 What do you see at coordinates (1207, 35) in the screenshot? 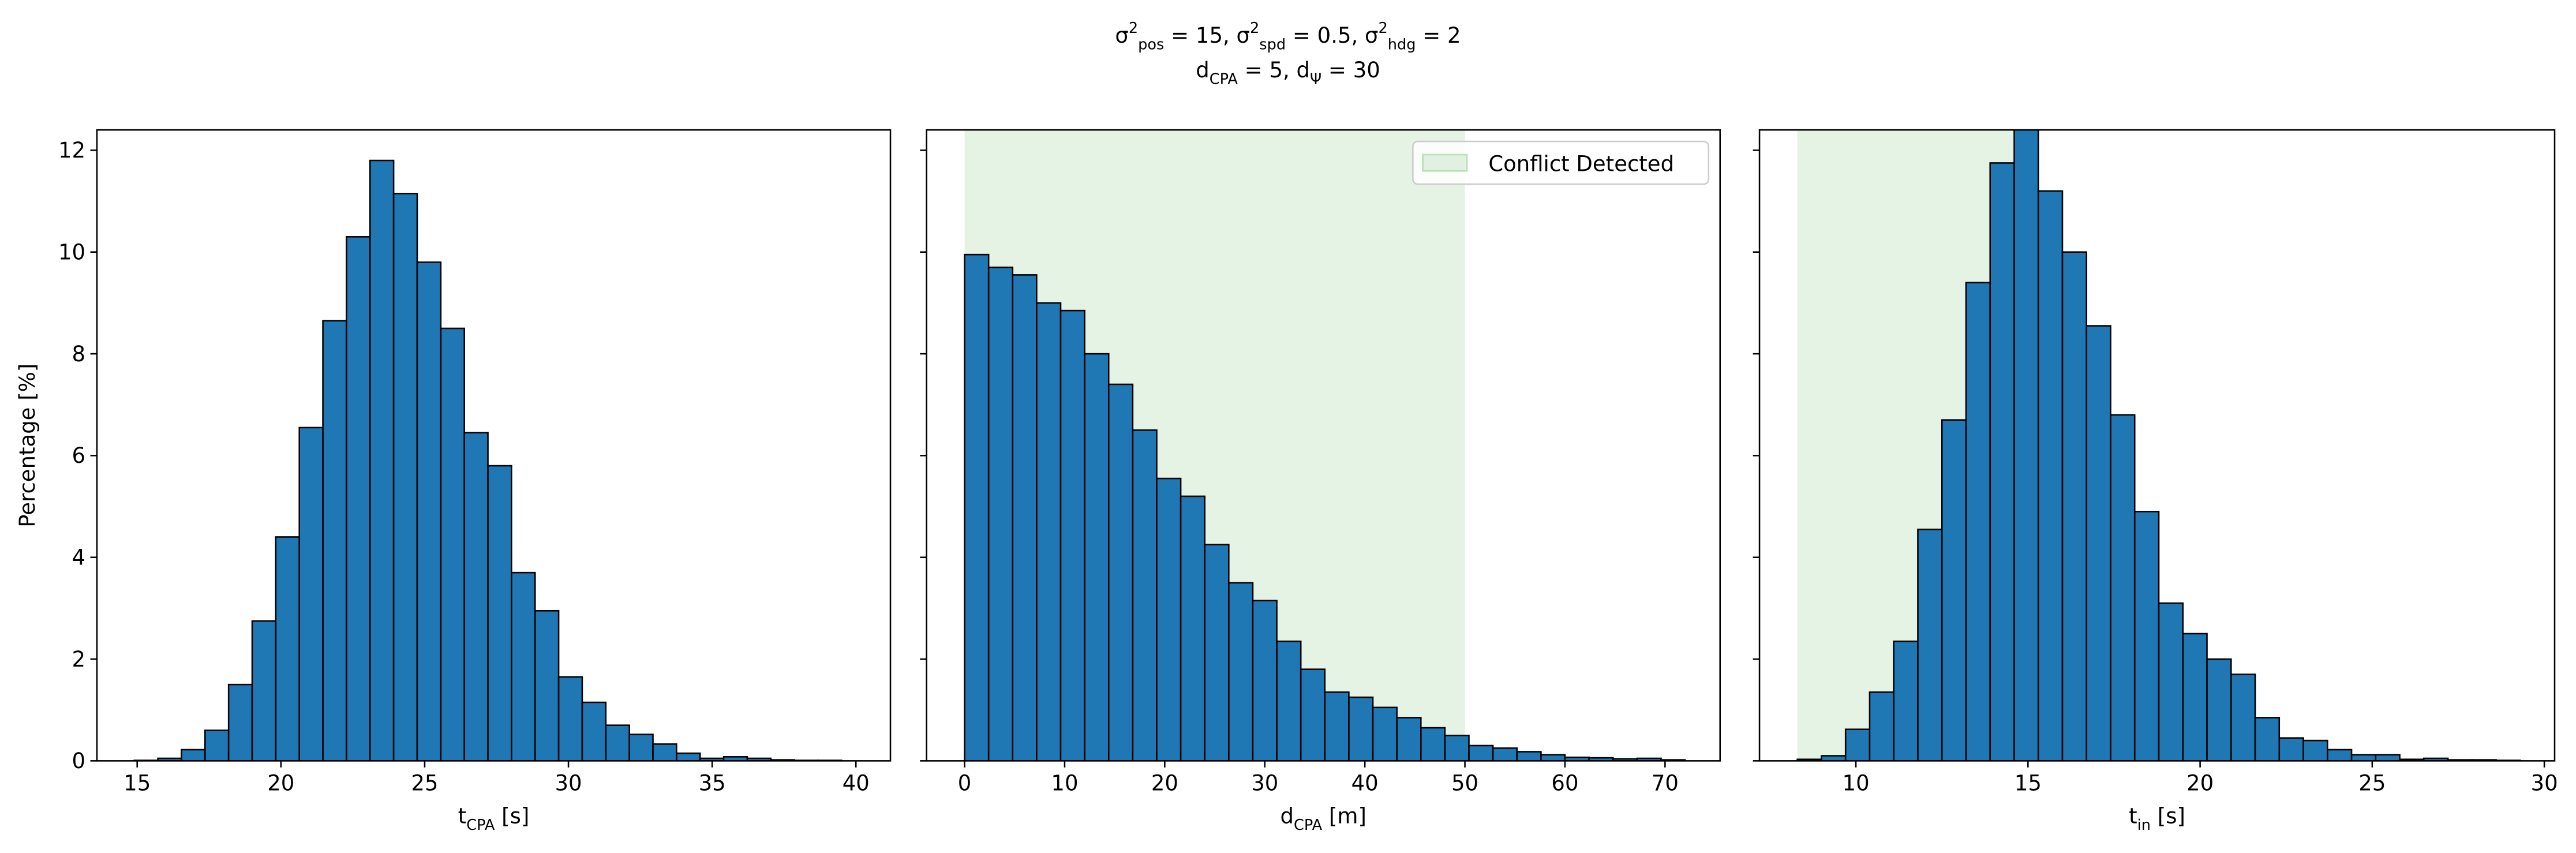
I see `text-part: = 15, σ` at bounding box center [1207, 35].